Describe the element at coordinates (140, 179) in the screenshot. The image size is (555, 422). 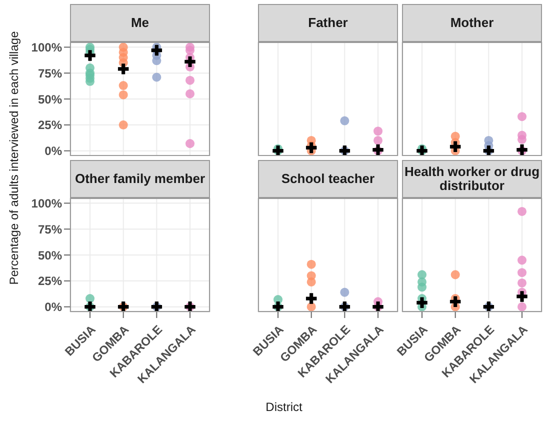
I see `chart-title: Other family member` at that location.